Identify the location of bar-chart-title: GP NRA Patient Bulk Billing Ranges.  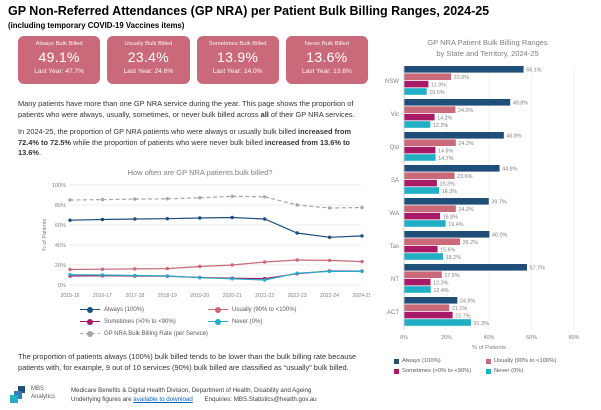
(487, 42).